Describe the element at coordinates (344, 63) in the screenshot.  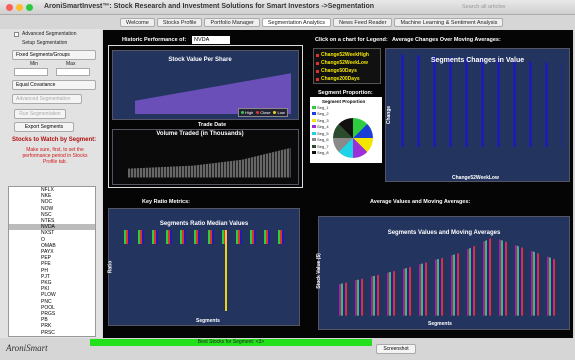
I see `change-legend-text: Change52WeekLow` at that location.